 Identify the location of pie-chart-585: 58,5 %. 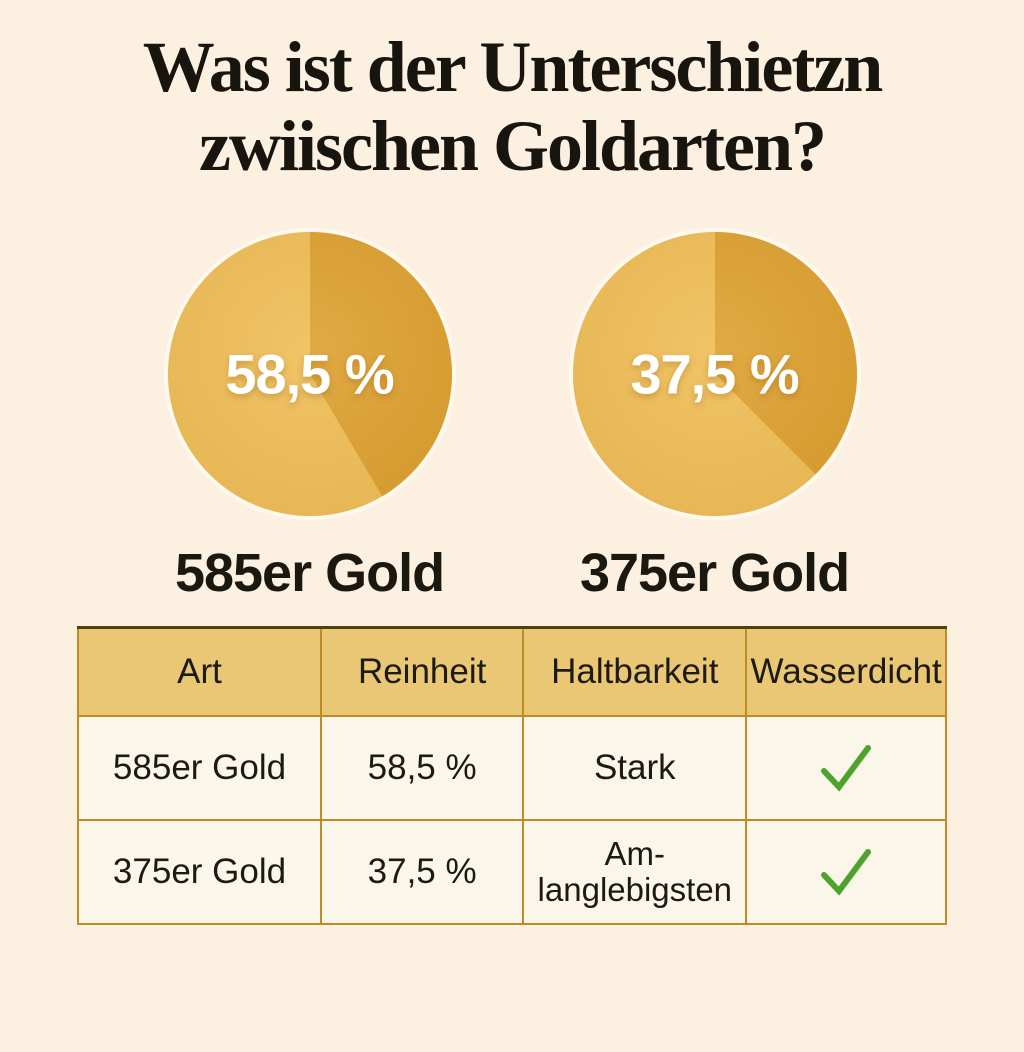
(309, 374).